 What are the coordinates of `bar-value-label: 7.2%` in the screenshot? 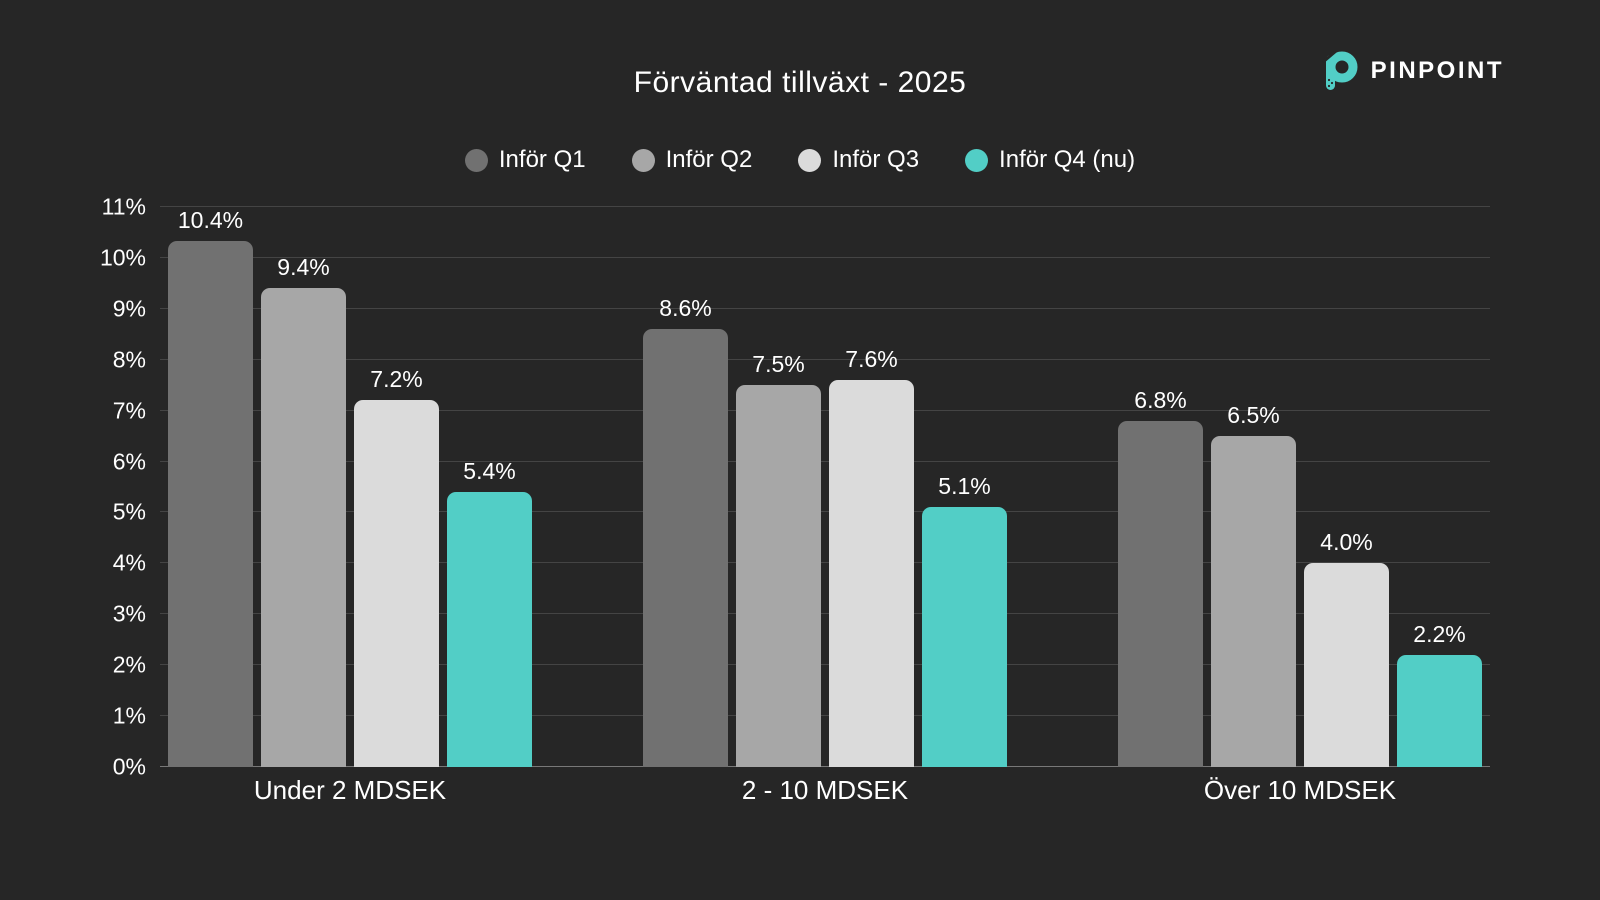 It's located at (396, 379).